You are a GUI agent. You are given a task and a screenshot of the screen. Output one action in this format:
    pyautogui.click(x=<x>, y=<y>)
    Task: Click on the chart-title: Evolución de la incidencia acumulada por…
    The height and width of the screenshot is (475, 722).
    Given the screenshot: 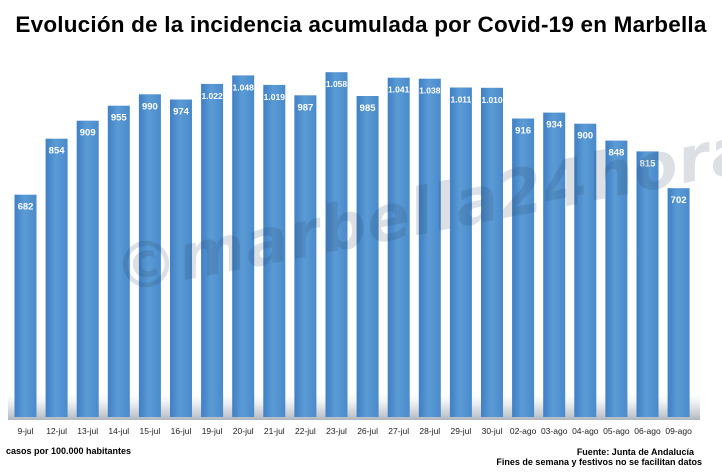 What is the action you would take?
    pyautogui.click(x=361, y=24)
    